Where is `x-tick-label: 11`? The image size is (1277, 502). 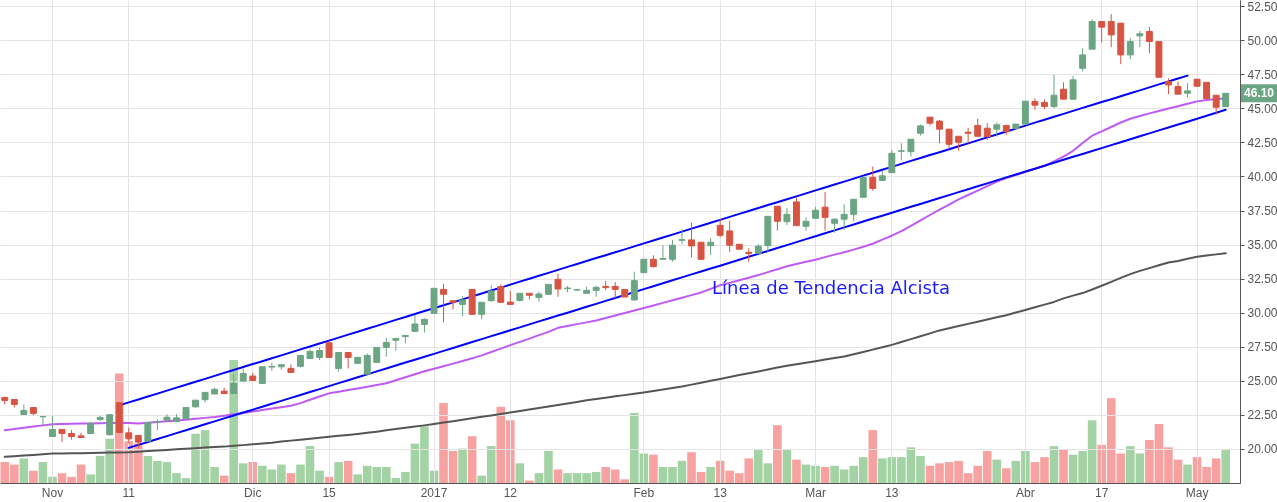 x-tick-label: 11 is located at coordinates (129, 492).